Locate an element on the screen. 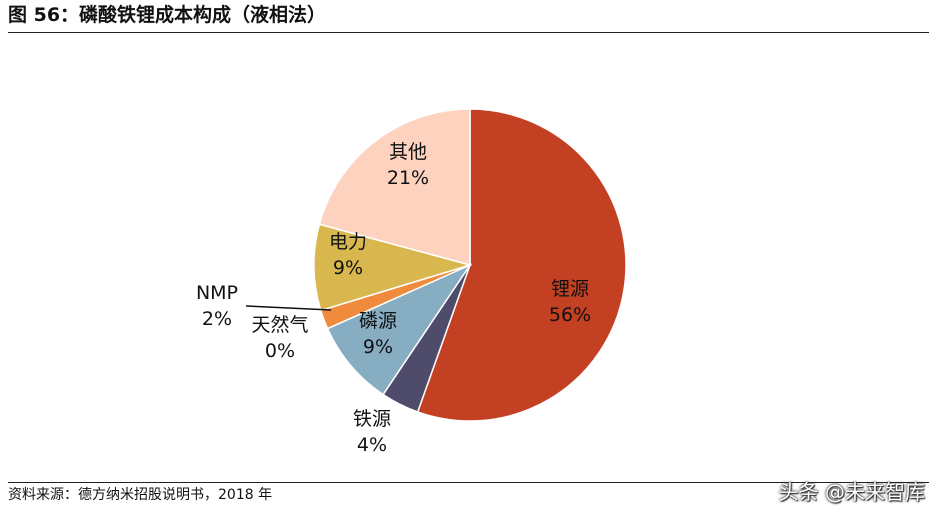 Image resolution: width=937 pixels, height=518 pixels. slice-label-7: 其他 is located at coordinates (408, 152).